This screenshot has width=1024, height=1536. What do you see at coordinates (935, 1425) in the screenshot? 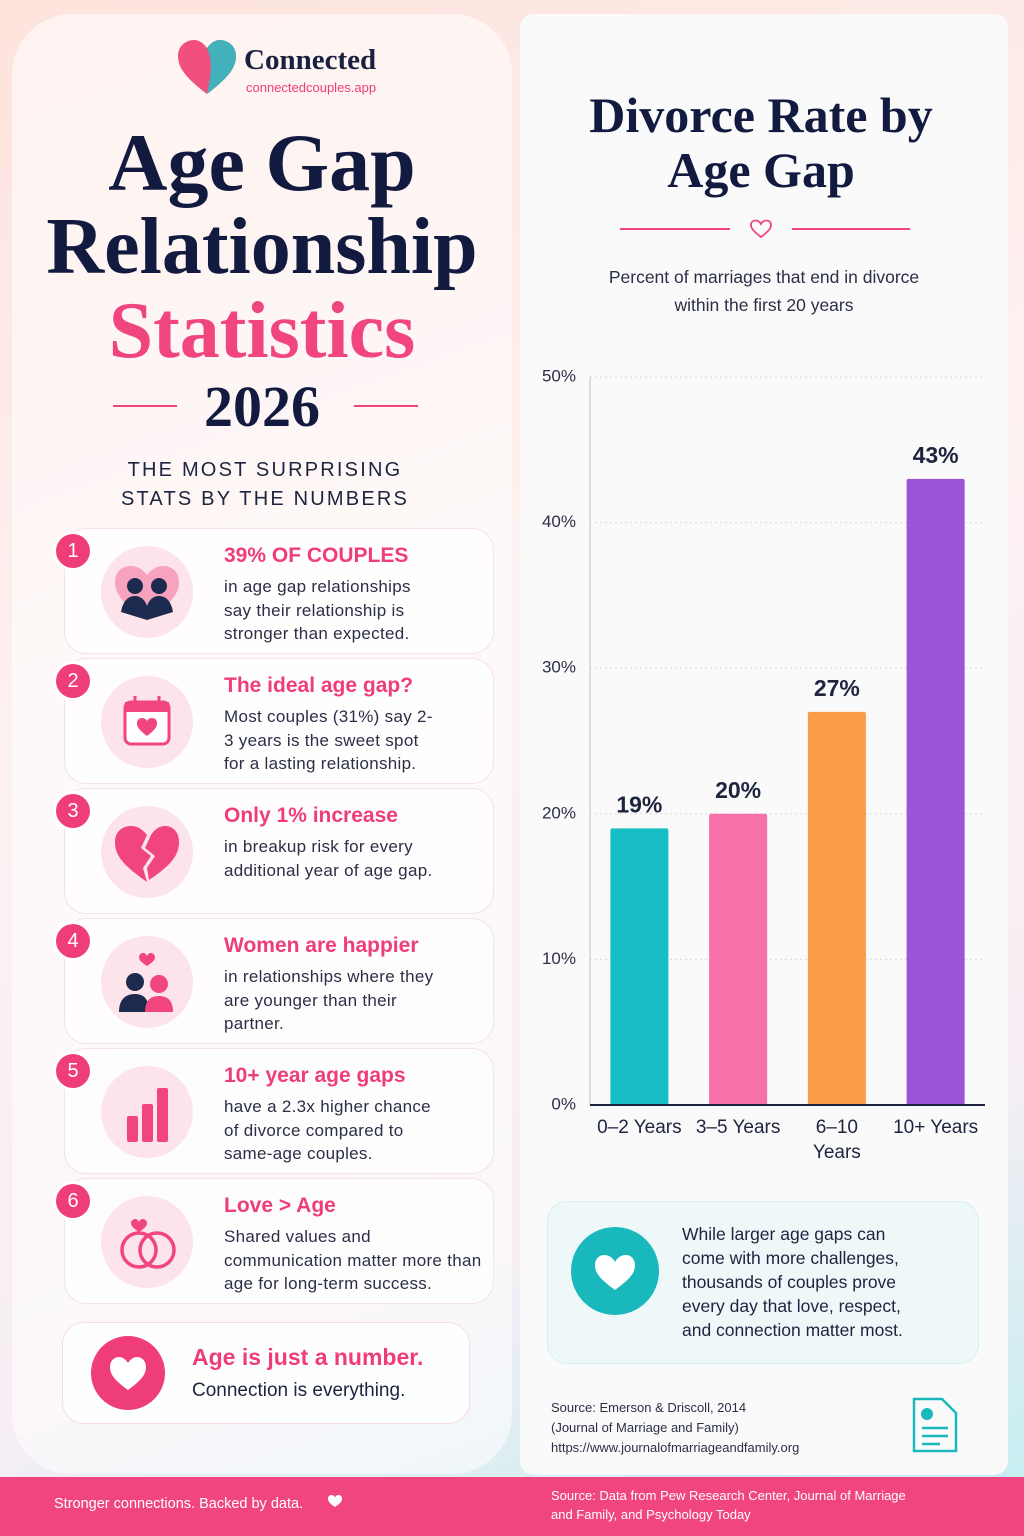
I see `document-icon` at bounding box center [935, 1425].